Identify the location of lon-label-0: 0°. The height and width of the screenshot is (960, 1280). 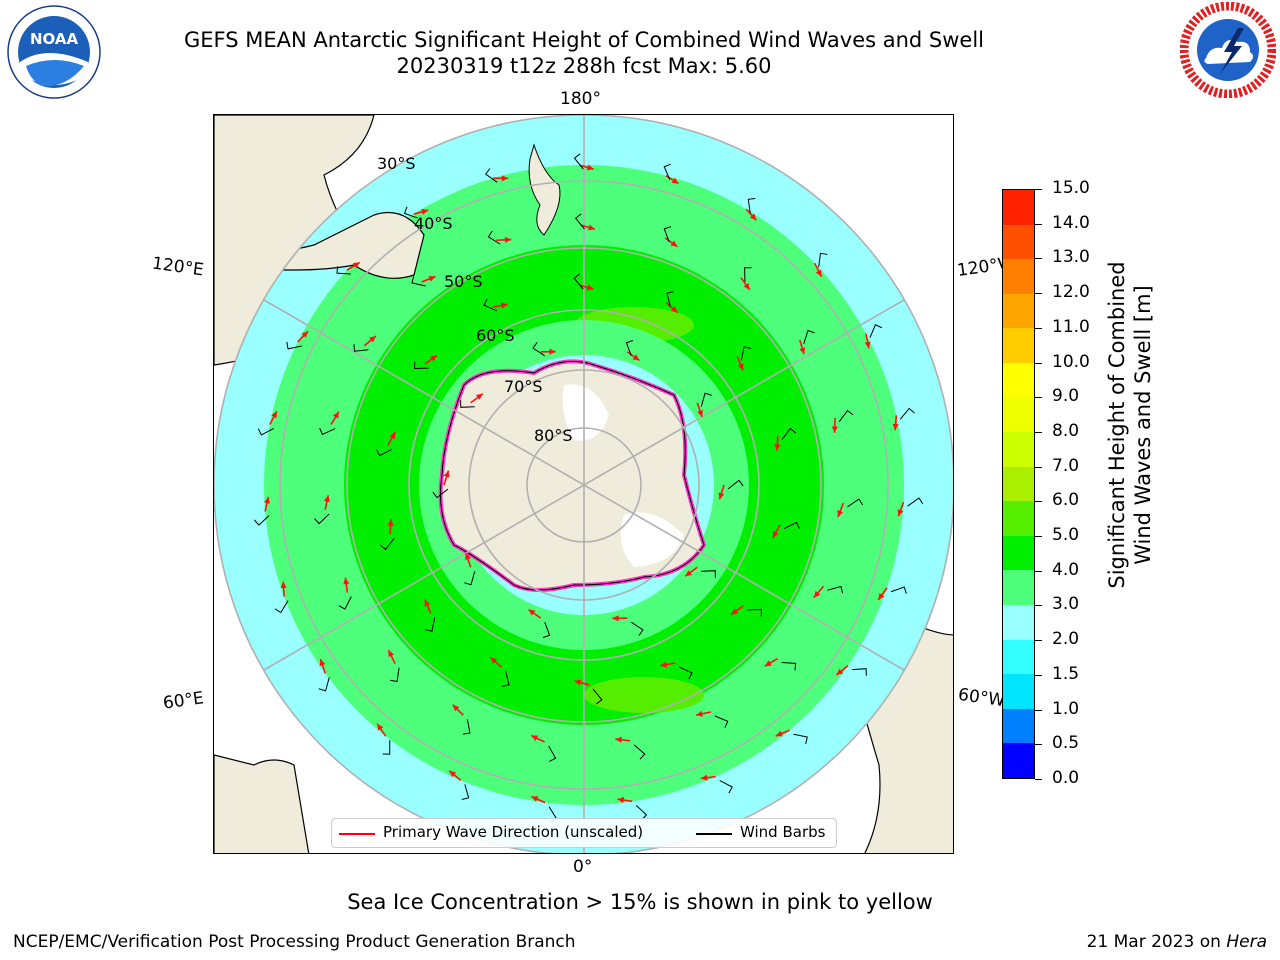
(583, 867).